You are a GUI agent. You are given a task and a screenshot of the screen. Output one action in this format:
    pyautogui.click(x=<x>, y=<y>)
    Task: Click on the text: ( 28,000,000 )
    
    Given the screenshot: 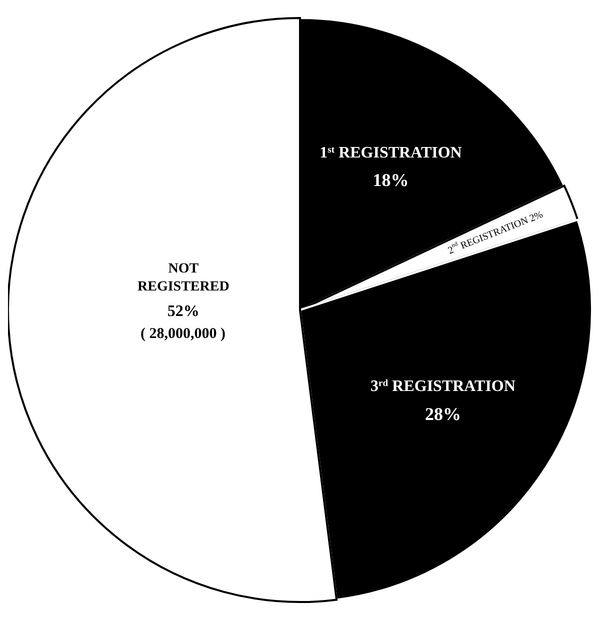 What is the action you would take?
    pyautogui.click(x=183, y=334)
    